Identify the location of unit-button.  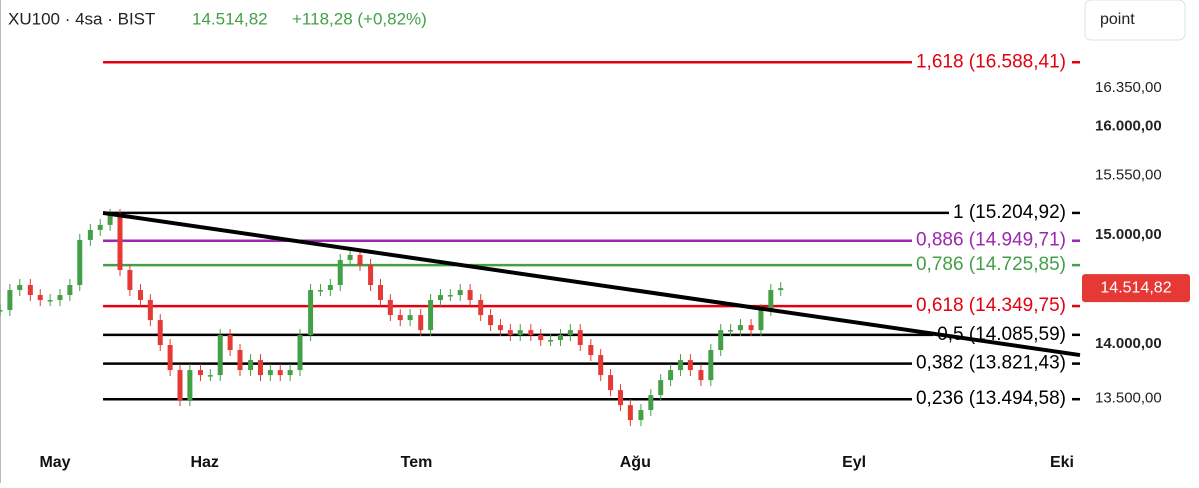
(1135, 20).